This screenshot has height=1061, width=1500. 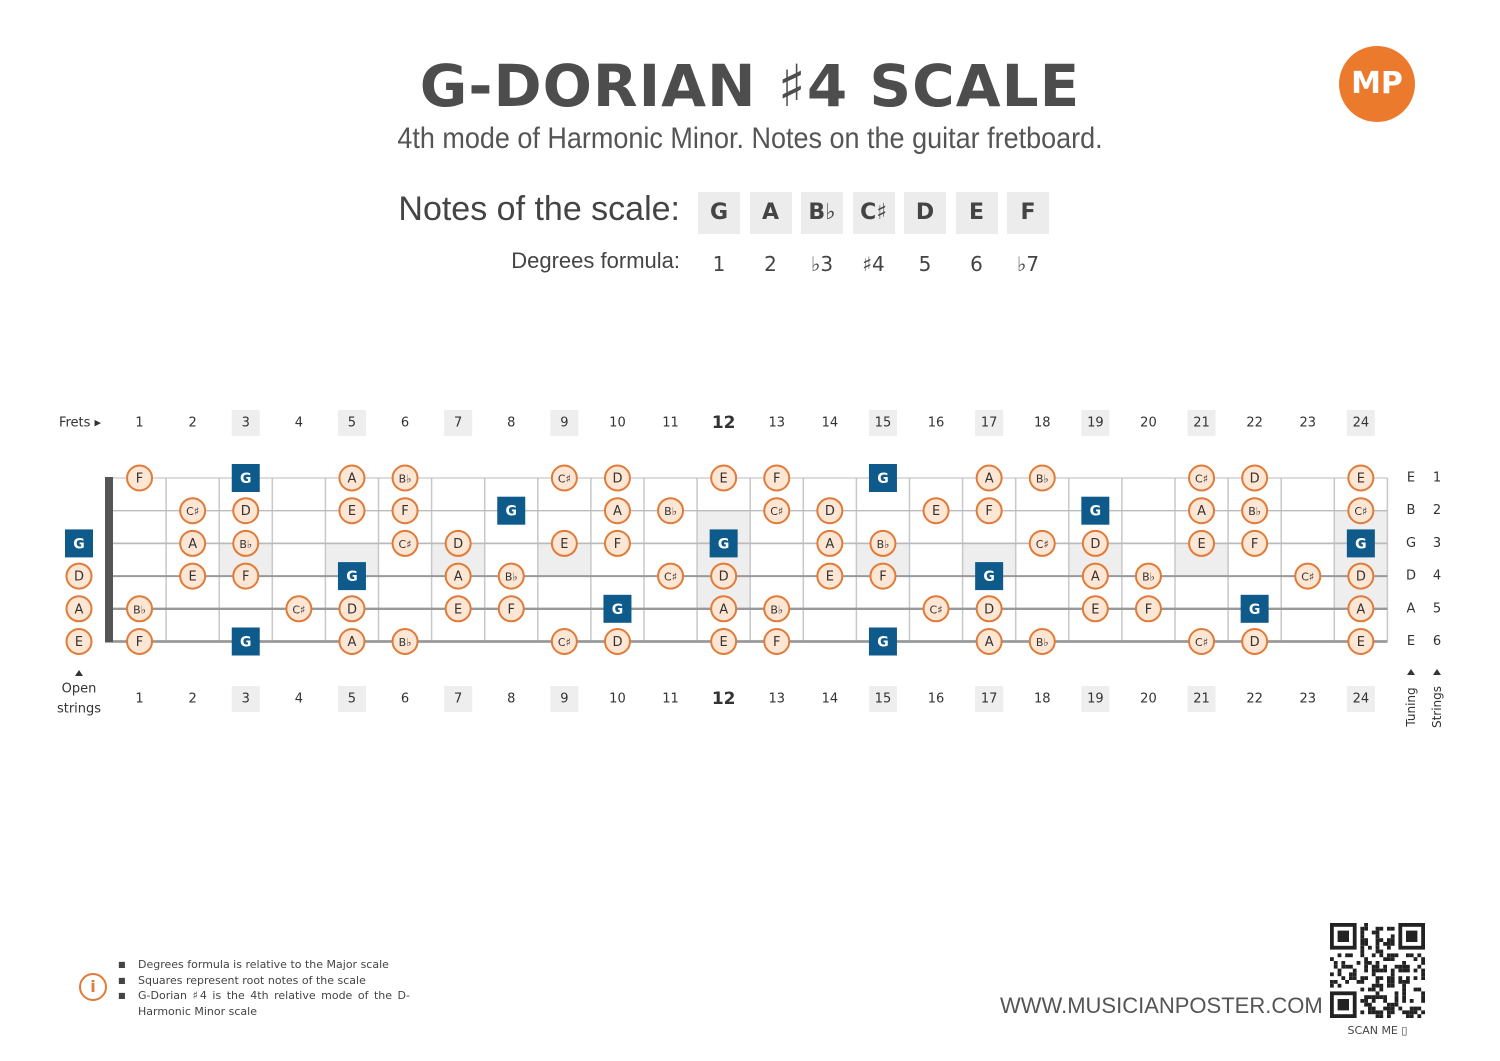 What do you see at coordinates (93, 987) in the screenshot?
I see `info-icon: i` at bounding box center [93, 987].